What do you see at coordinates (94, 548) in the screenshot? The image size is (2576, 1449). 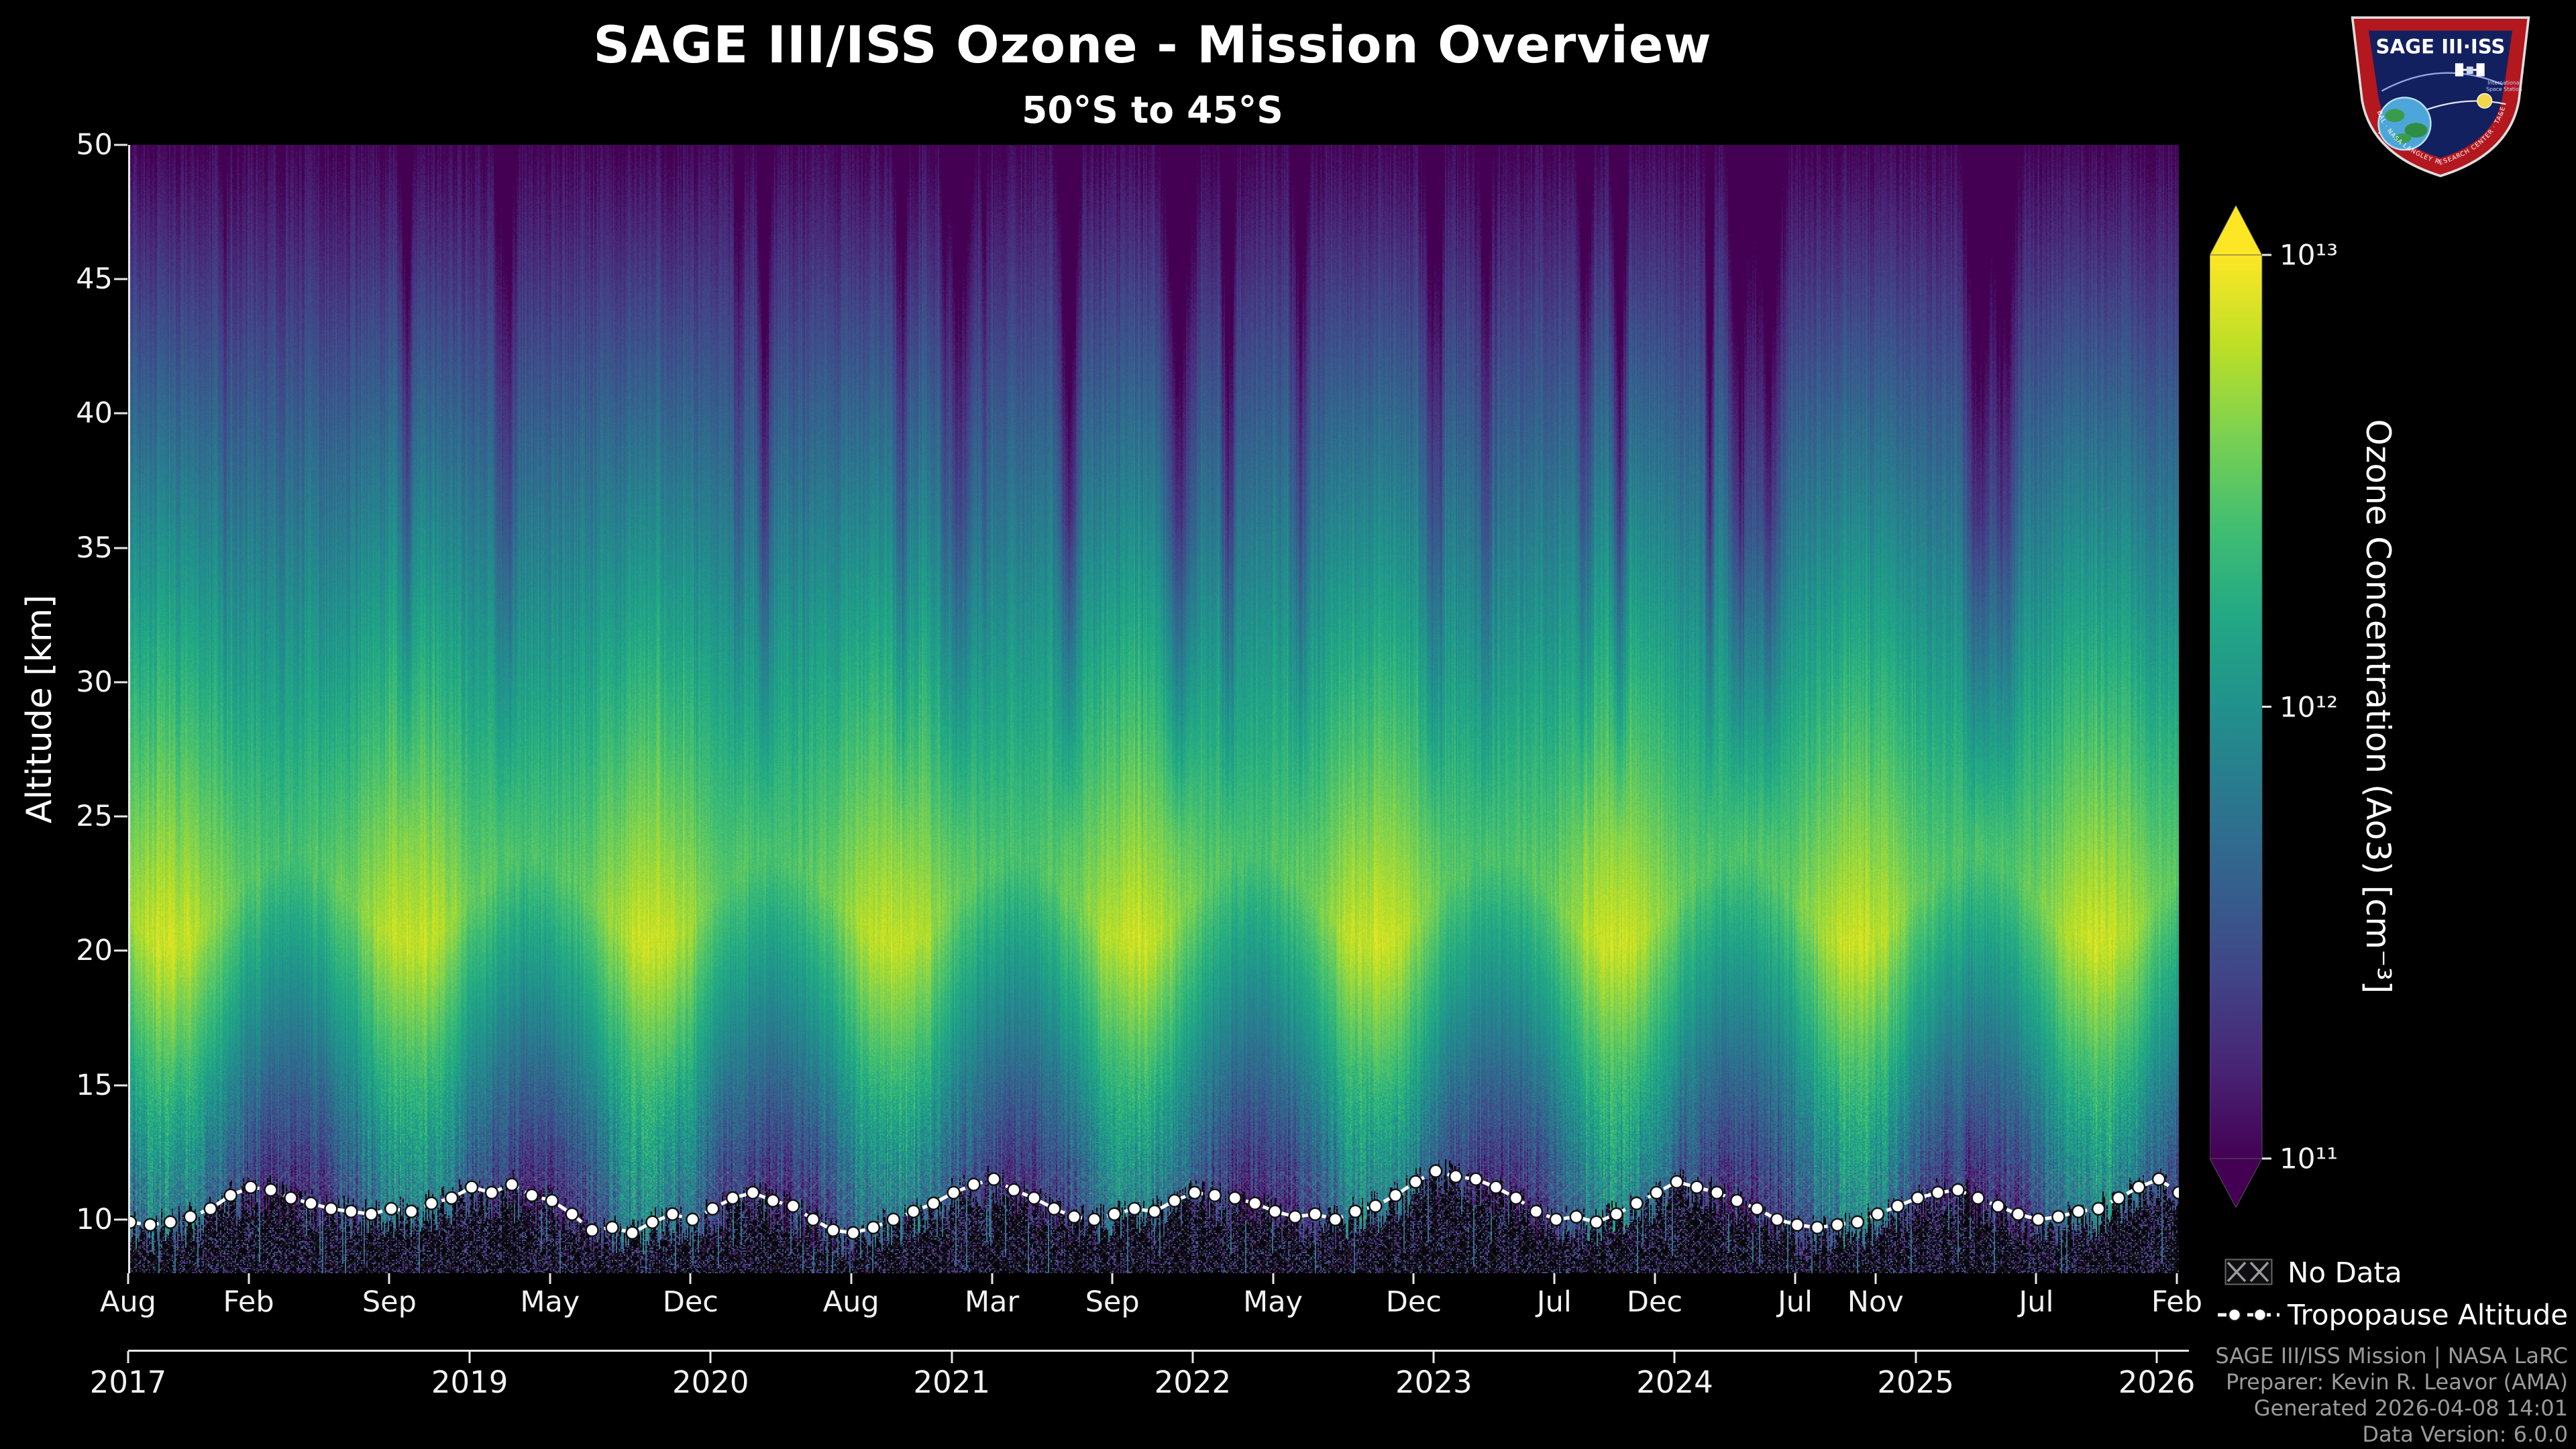 I see `y-tick-label: 35` at bounding box center [94, 548].